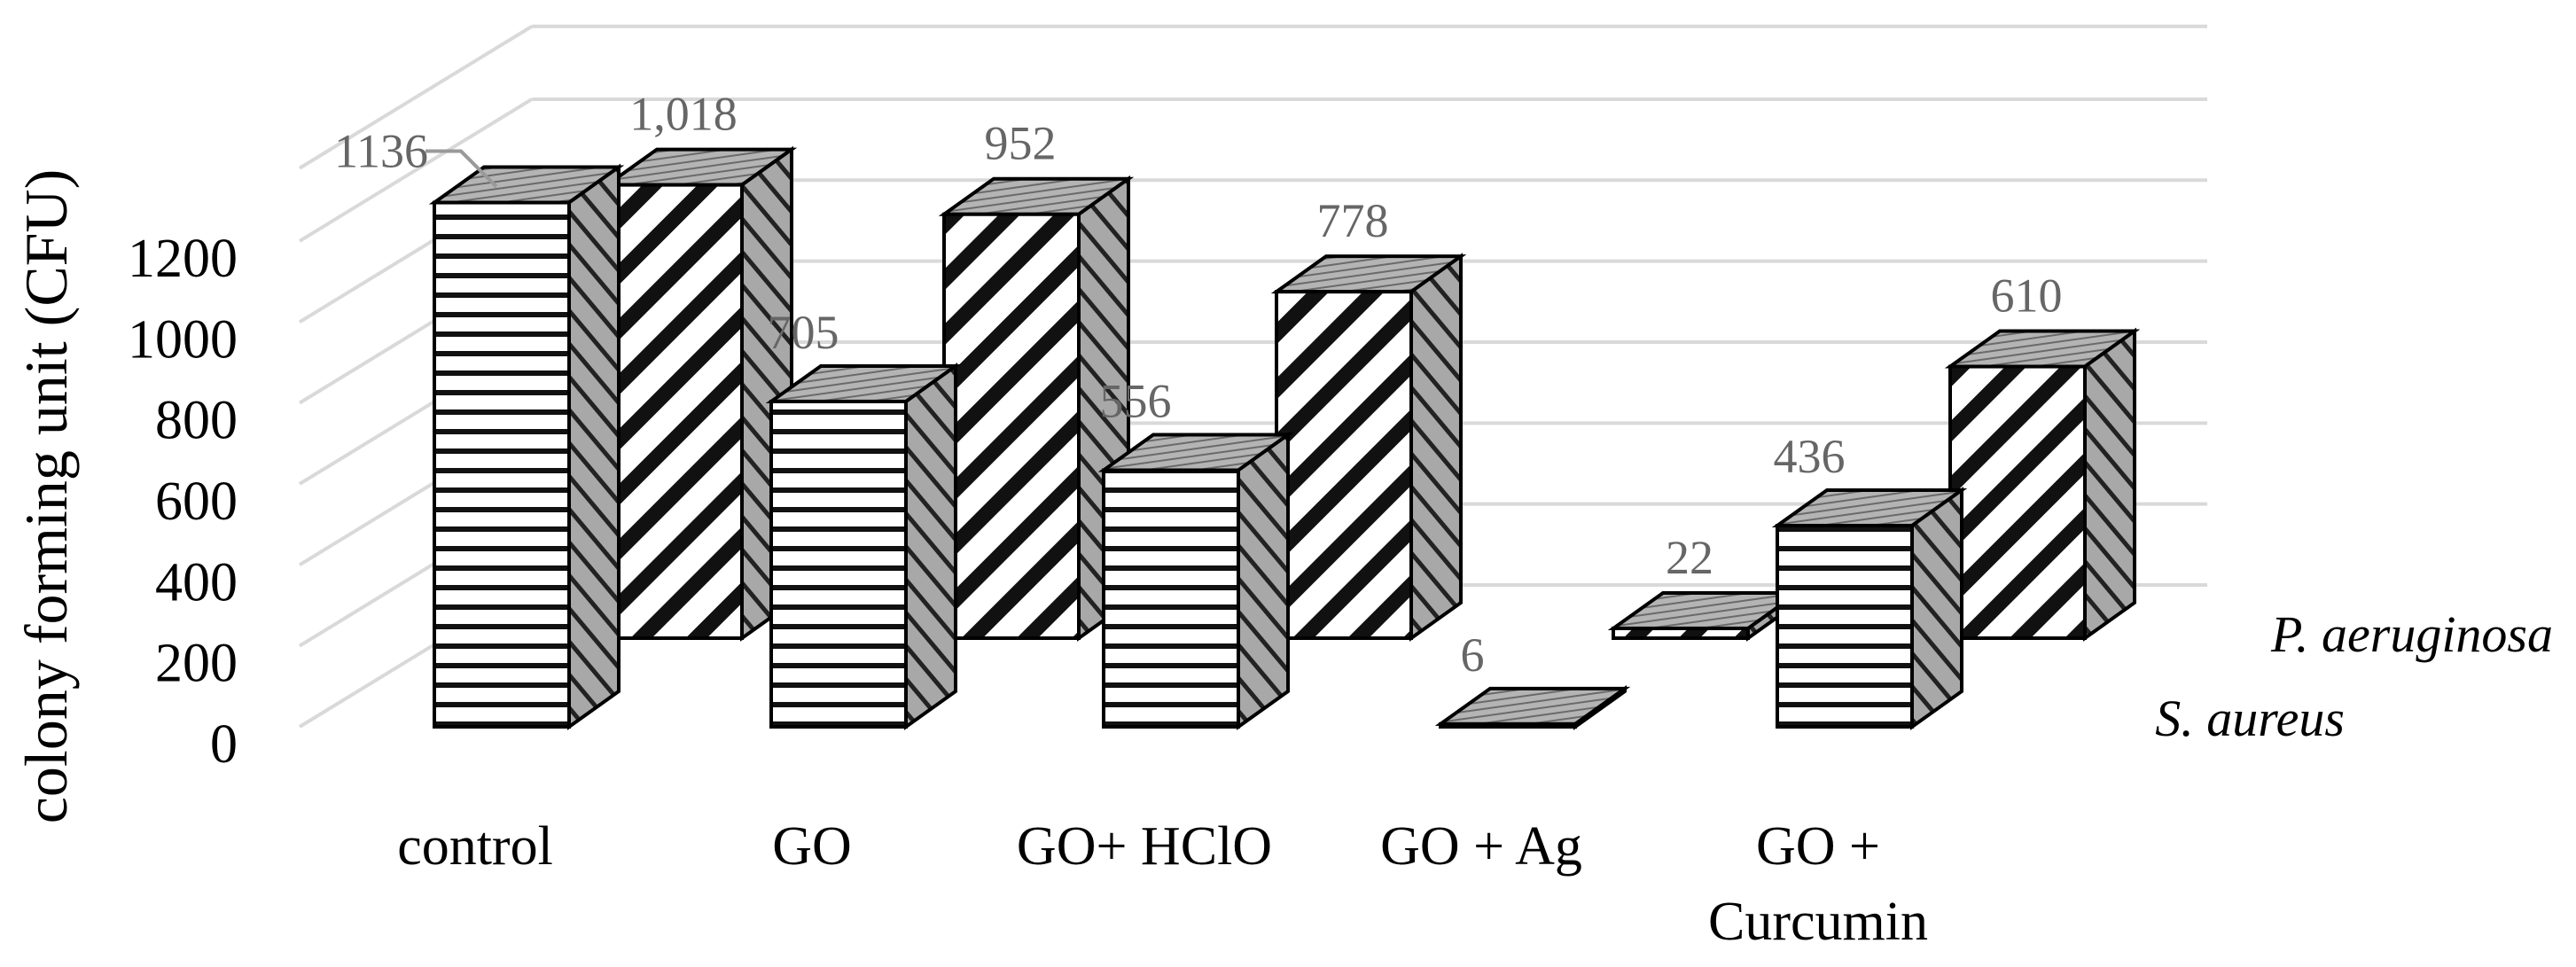  What do you see at coordinates (1353, 220) in the screenshot?
I see `data-label-p-aeruginosa: 778` at bounding box center [1353, 220].